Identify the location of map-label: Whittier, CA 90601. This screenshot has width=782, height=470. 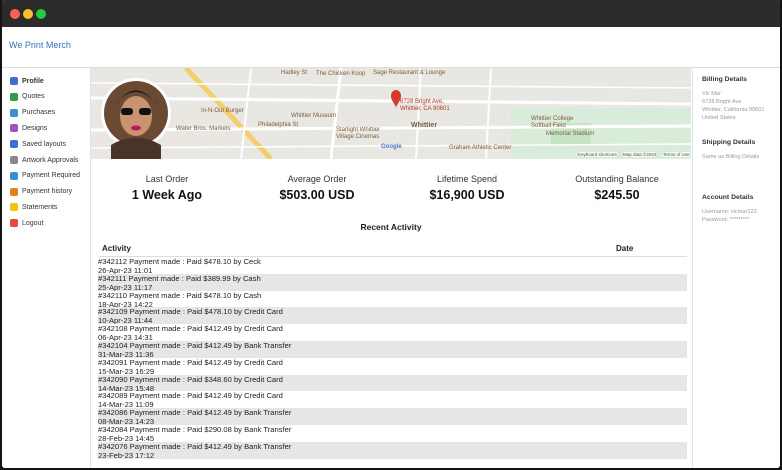
(425, 109).